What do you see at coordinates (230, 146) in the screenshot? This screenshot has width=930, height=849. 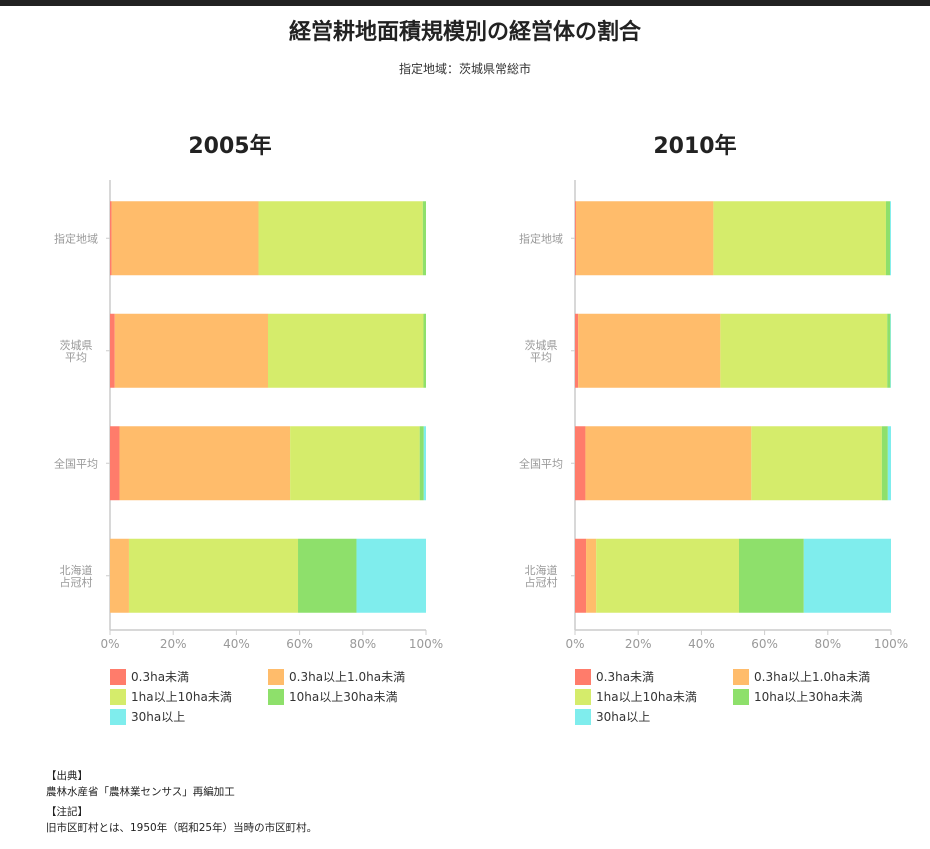 I see `chart-title: 2005年` at bounding box center [230, 146].